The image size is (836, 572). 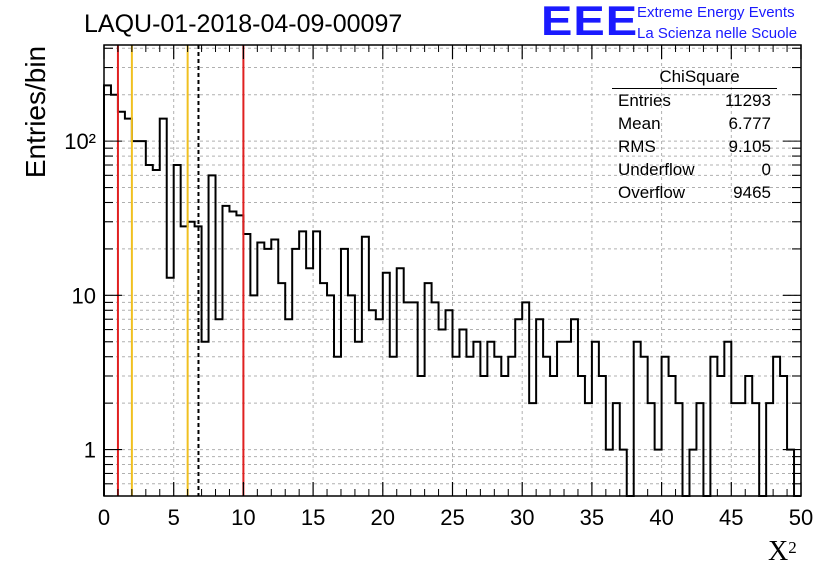 I want to click on stats-label: RMS, so click(x=637, y=146).